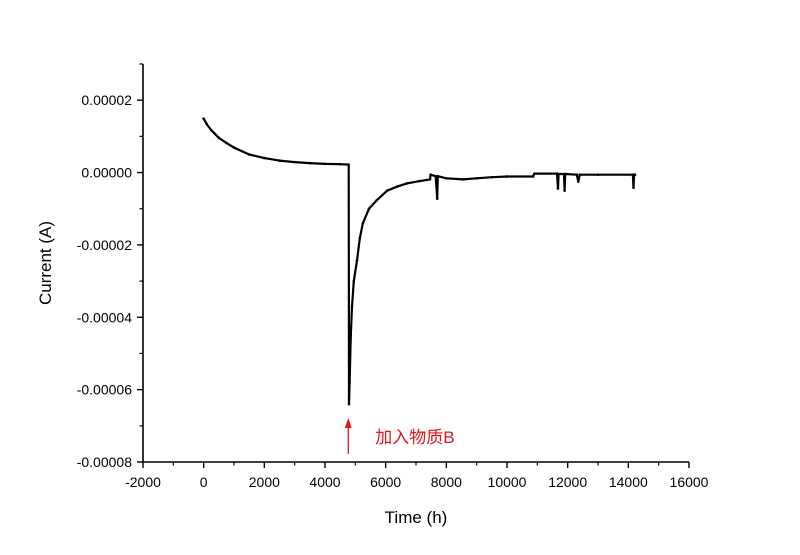  What do you see at coordinates (264, 482) in the screenshot?
I see `x-tick-label: 2000` at bounding box center [264, 482].